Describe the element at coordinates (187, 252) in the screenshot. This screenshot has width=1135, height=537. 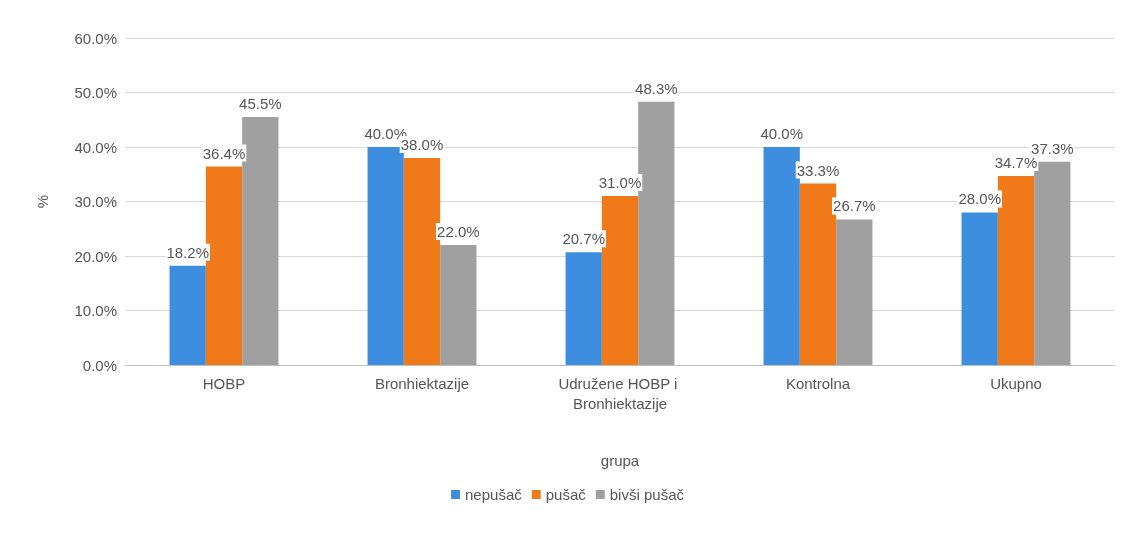
I see `data-label: 18.2%` at that location.